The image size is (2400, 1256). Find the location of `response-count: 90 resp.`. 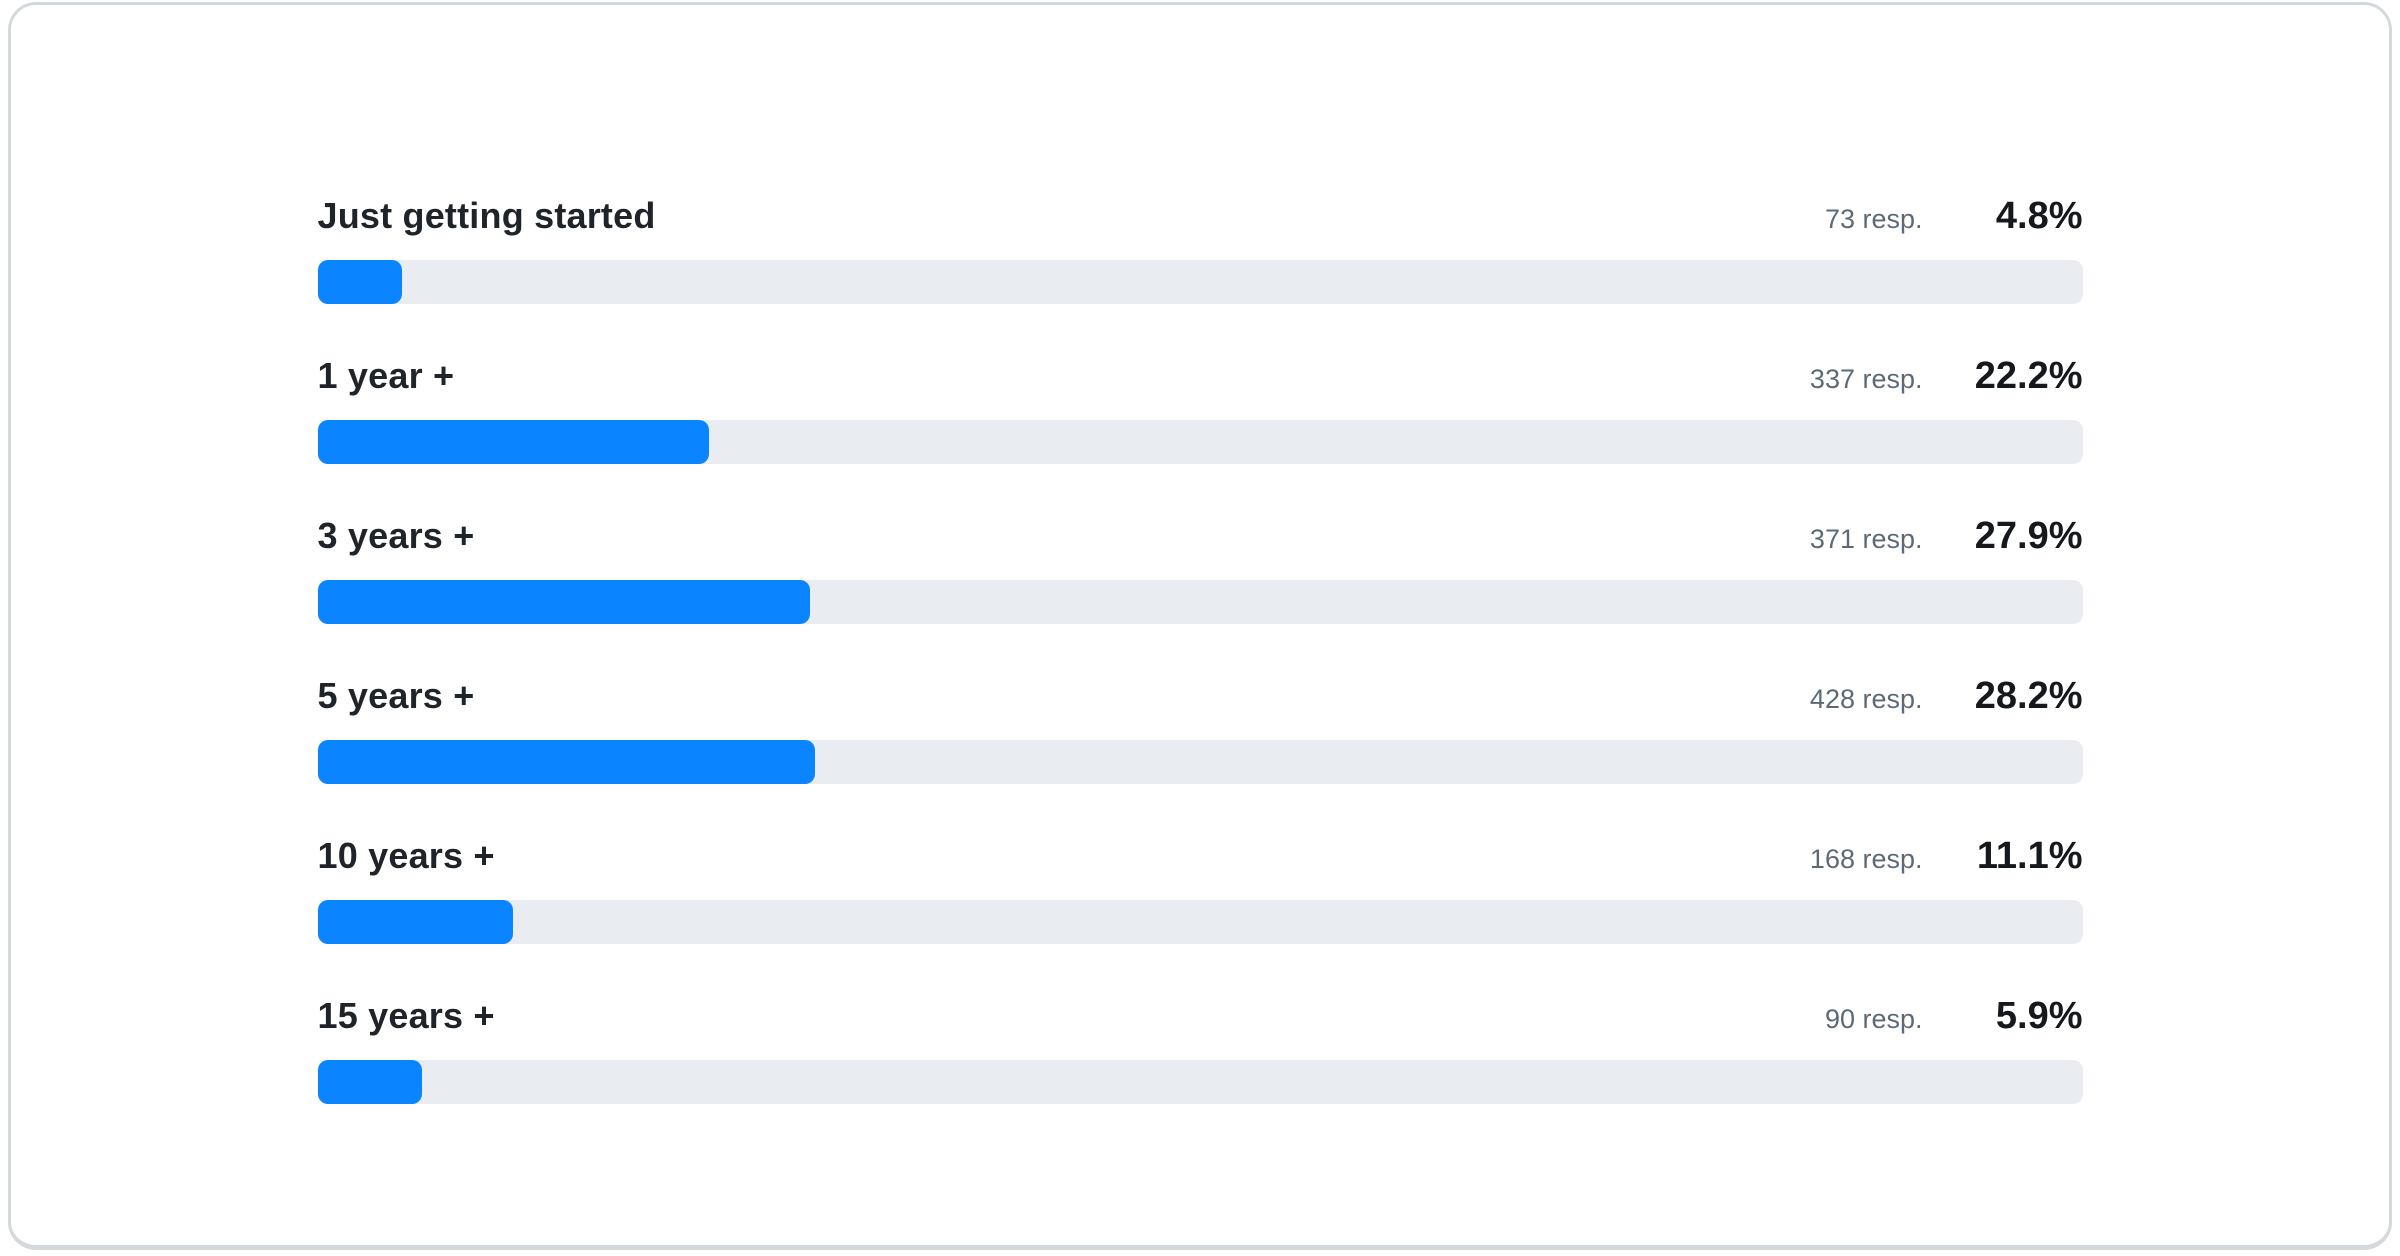

response-count: 90 resp. is located at coordinates (1873, 1019).